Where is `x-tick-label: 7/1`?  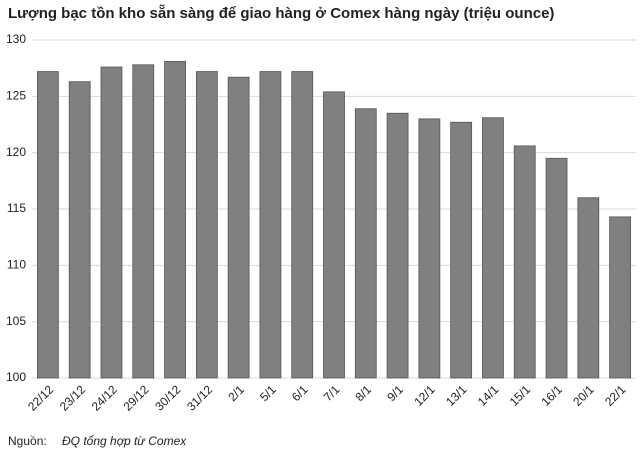 x-tick-label: 7/1 is located at coordinates (332, 393).